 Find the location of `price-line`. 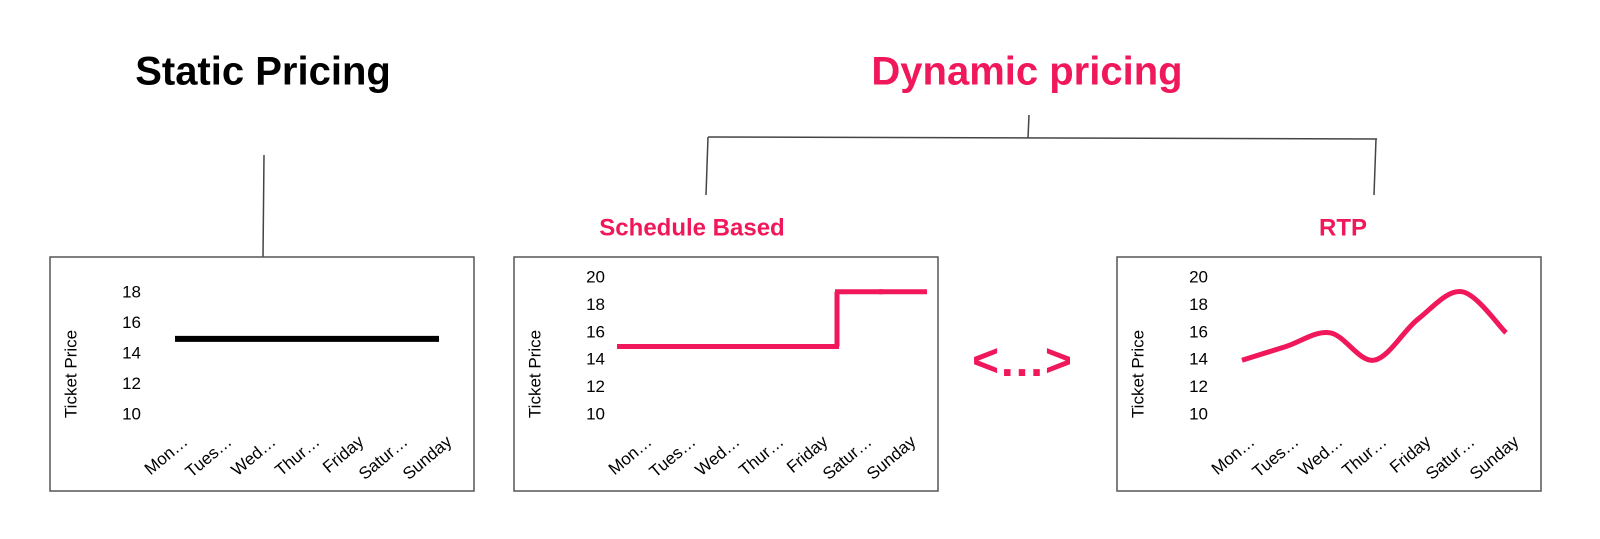

price-line is located at coordinates (1374, 326).